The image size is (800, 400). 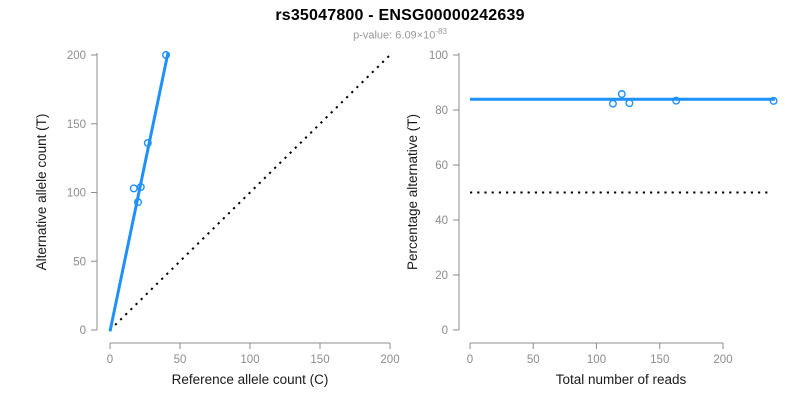 What do you see at coordinates (250, 379) in the screenshot?
I see `x-axis-title: Reference allele count (C)` at bounding box center [250, 379].